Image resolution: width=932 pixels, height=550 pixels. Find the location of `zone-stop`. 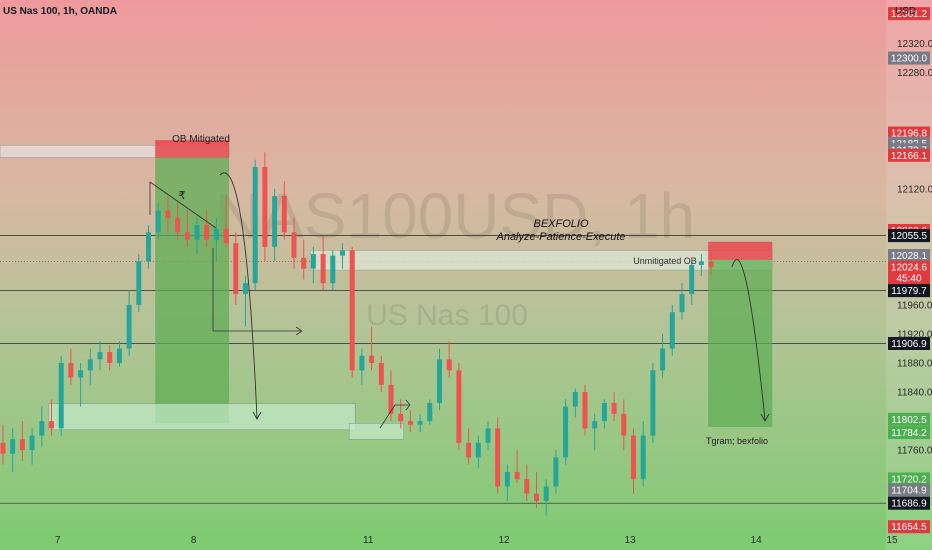

zone-stop is located at coordinates (740, 250).